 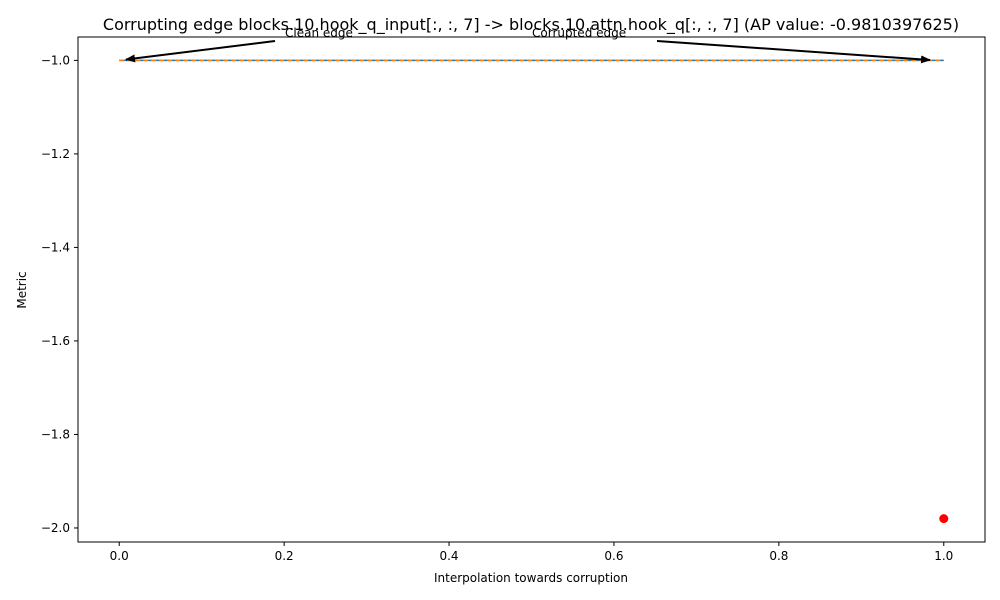 I want to click on annotation-layer: Clean edge Corrupted edge, so click(x=528, y=45).